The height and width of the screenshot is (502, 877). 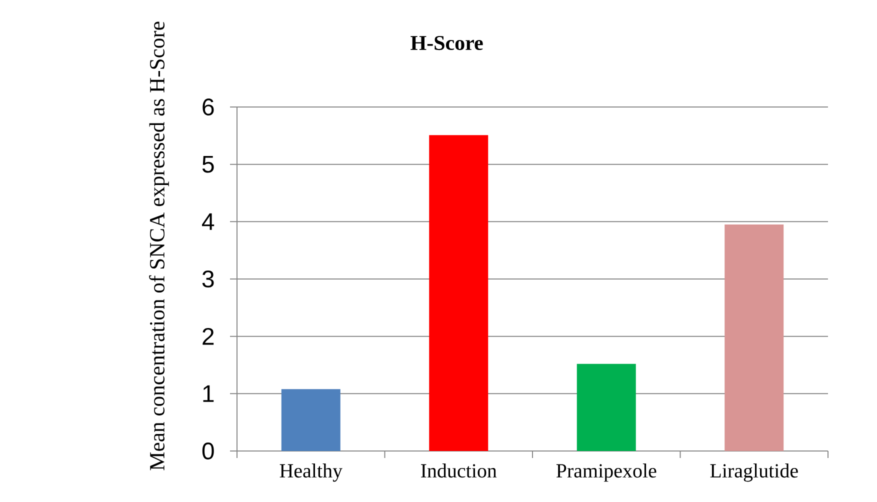 I want to click on y-tick-label: 6, so click(x=208, y=107).